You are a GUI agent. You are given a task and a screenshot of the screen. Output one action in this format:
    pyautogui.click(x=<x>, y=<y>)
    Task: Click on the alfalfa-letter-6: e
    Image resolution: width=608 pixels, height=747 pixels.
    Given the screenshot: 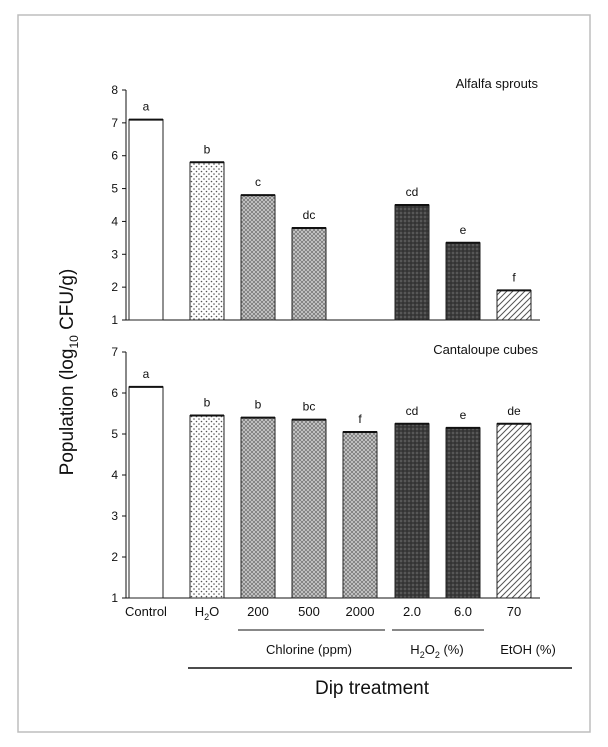 What is the action you would take?
    pyautogui.click(x=463, y=230)
    